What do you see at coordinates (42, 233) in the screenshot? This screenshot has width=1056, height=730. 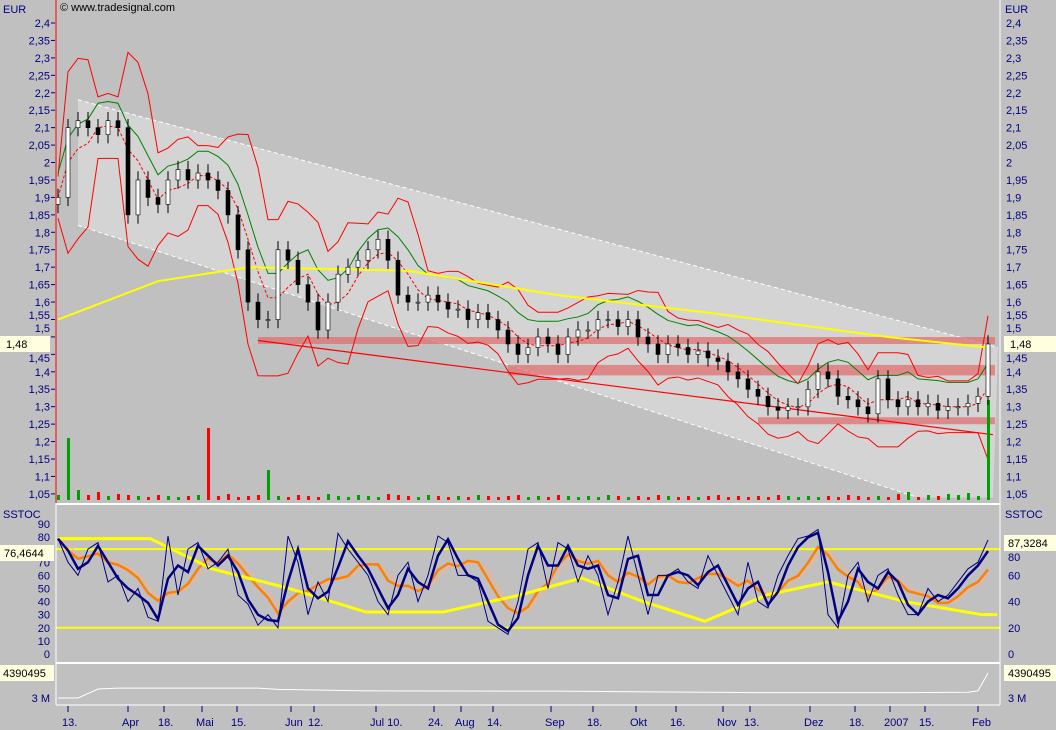 I see `price-tick-label-left: 1,8` at bounding box center [42, 233].